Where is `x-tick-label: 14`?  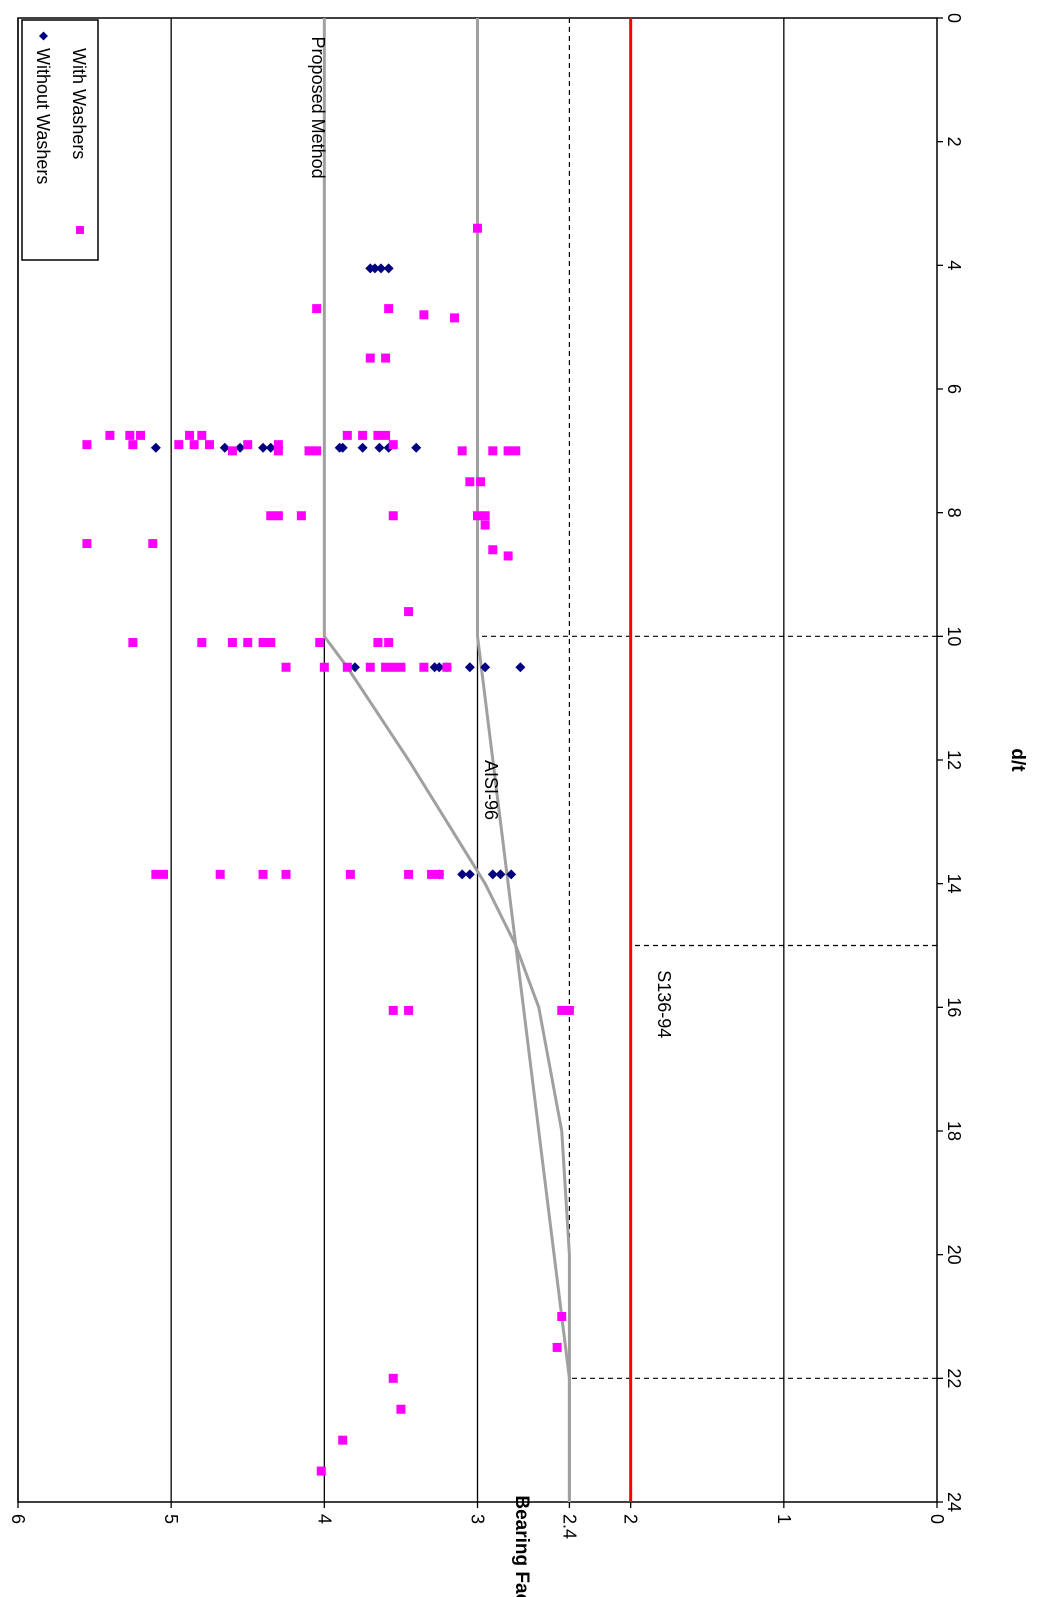 x-tick-label: 14 is located at coordinates (954, 884).